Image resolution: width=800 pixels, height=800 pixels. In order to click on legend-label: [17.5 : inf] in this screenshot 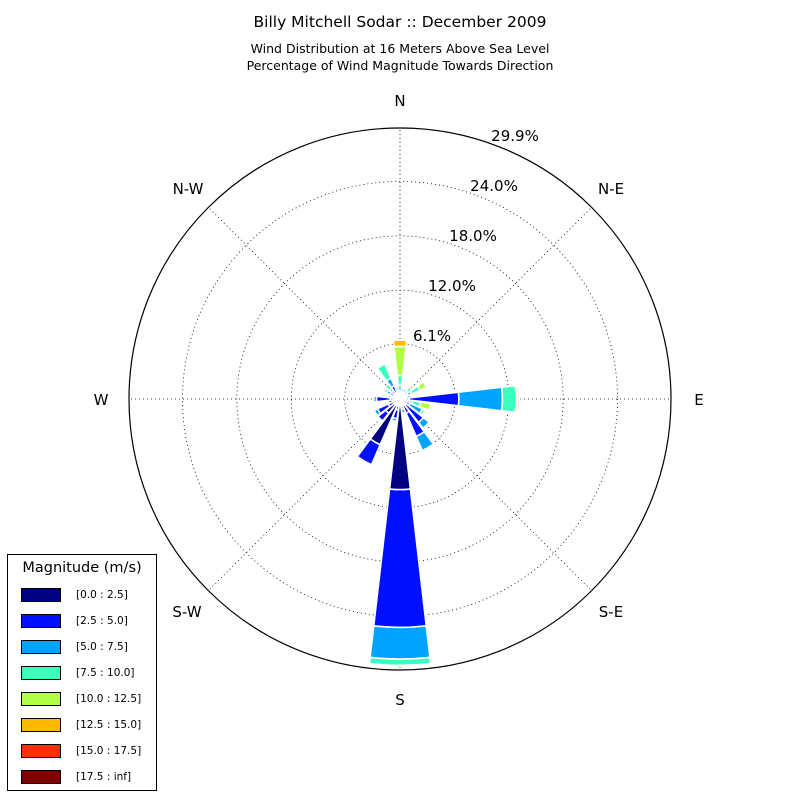, I will do `click(104, 777)`.